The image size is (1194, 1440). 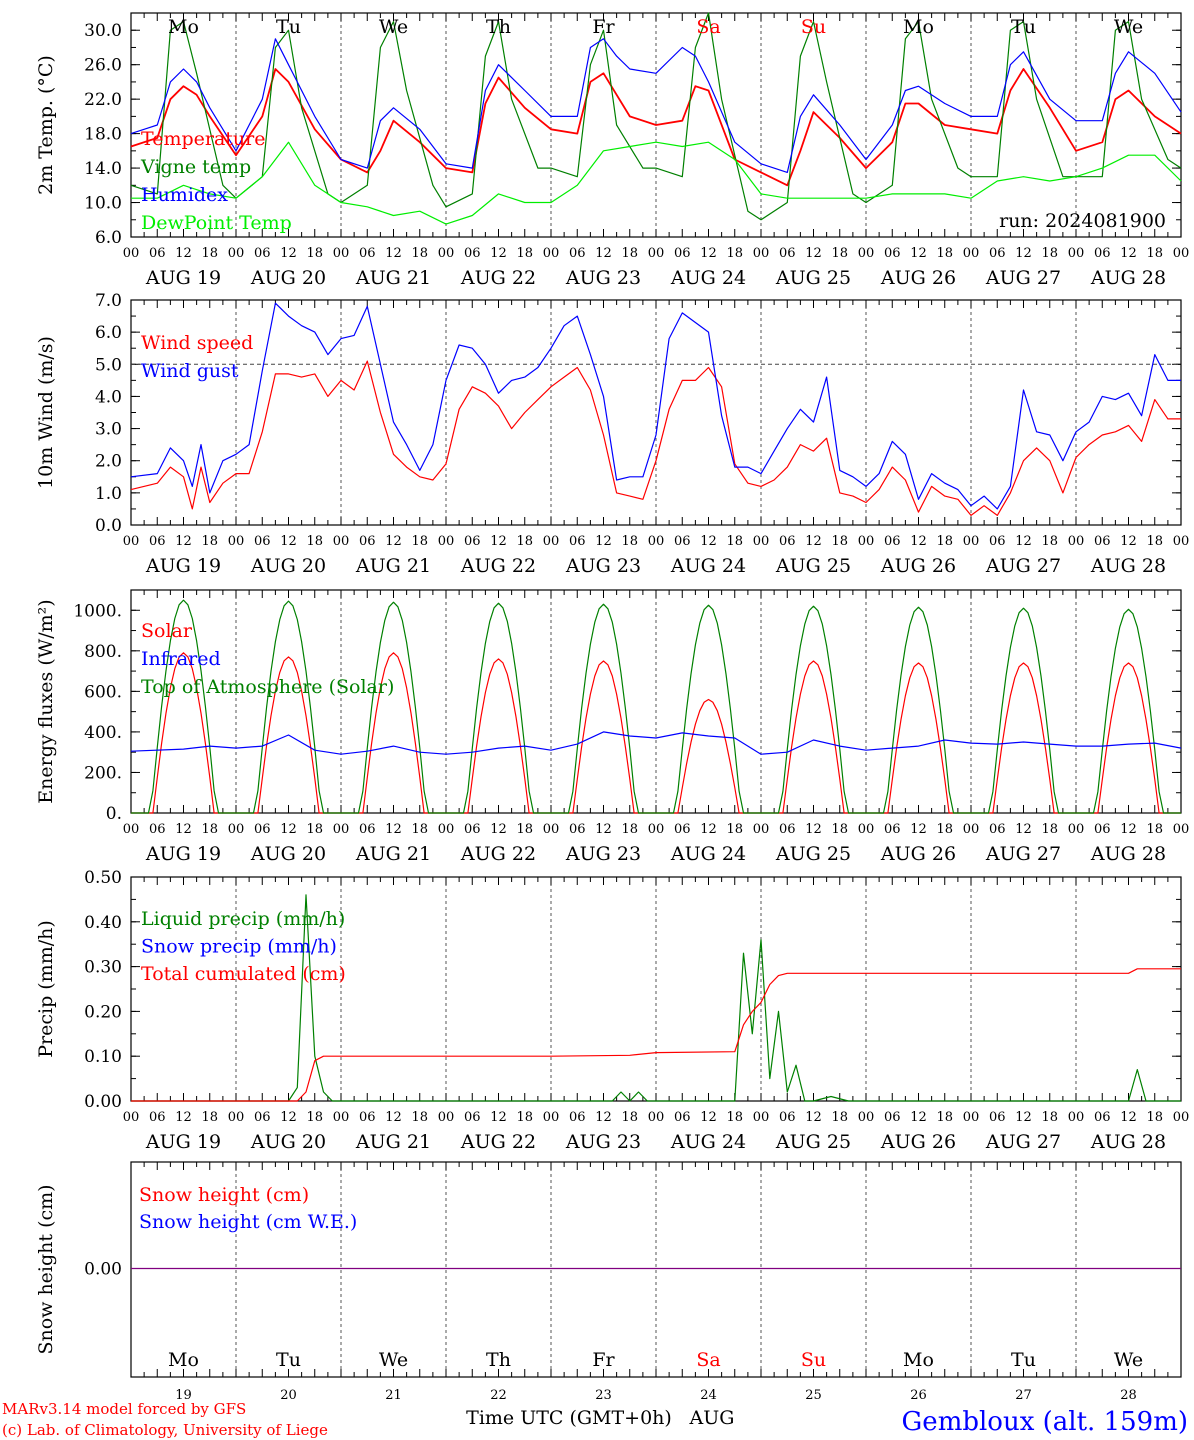 What do you see at coordinates (1023, 278) in the screenshot?
I see `temp-date-label: AUG 27` at bounding box center [1023, 278].